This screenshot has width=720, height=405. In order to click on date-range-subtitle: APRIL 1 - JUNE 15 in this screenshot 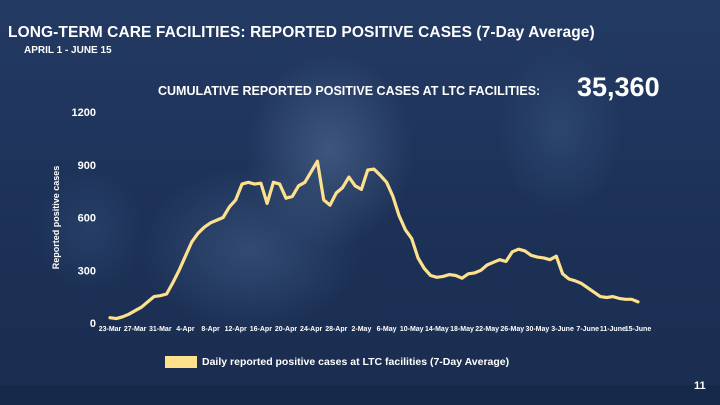, I will do `click(68, 50)`.